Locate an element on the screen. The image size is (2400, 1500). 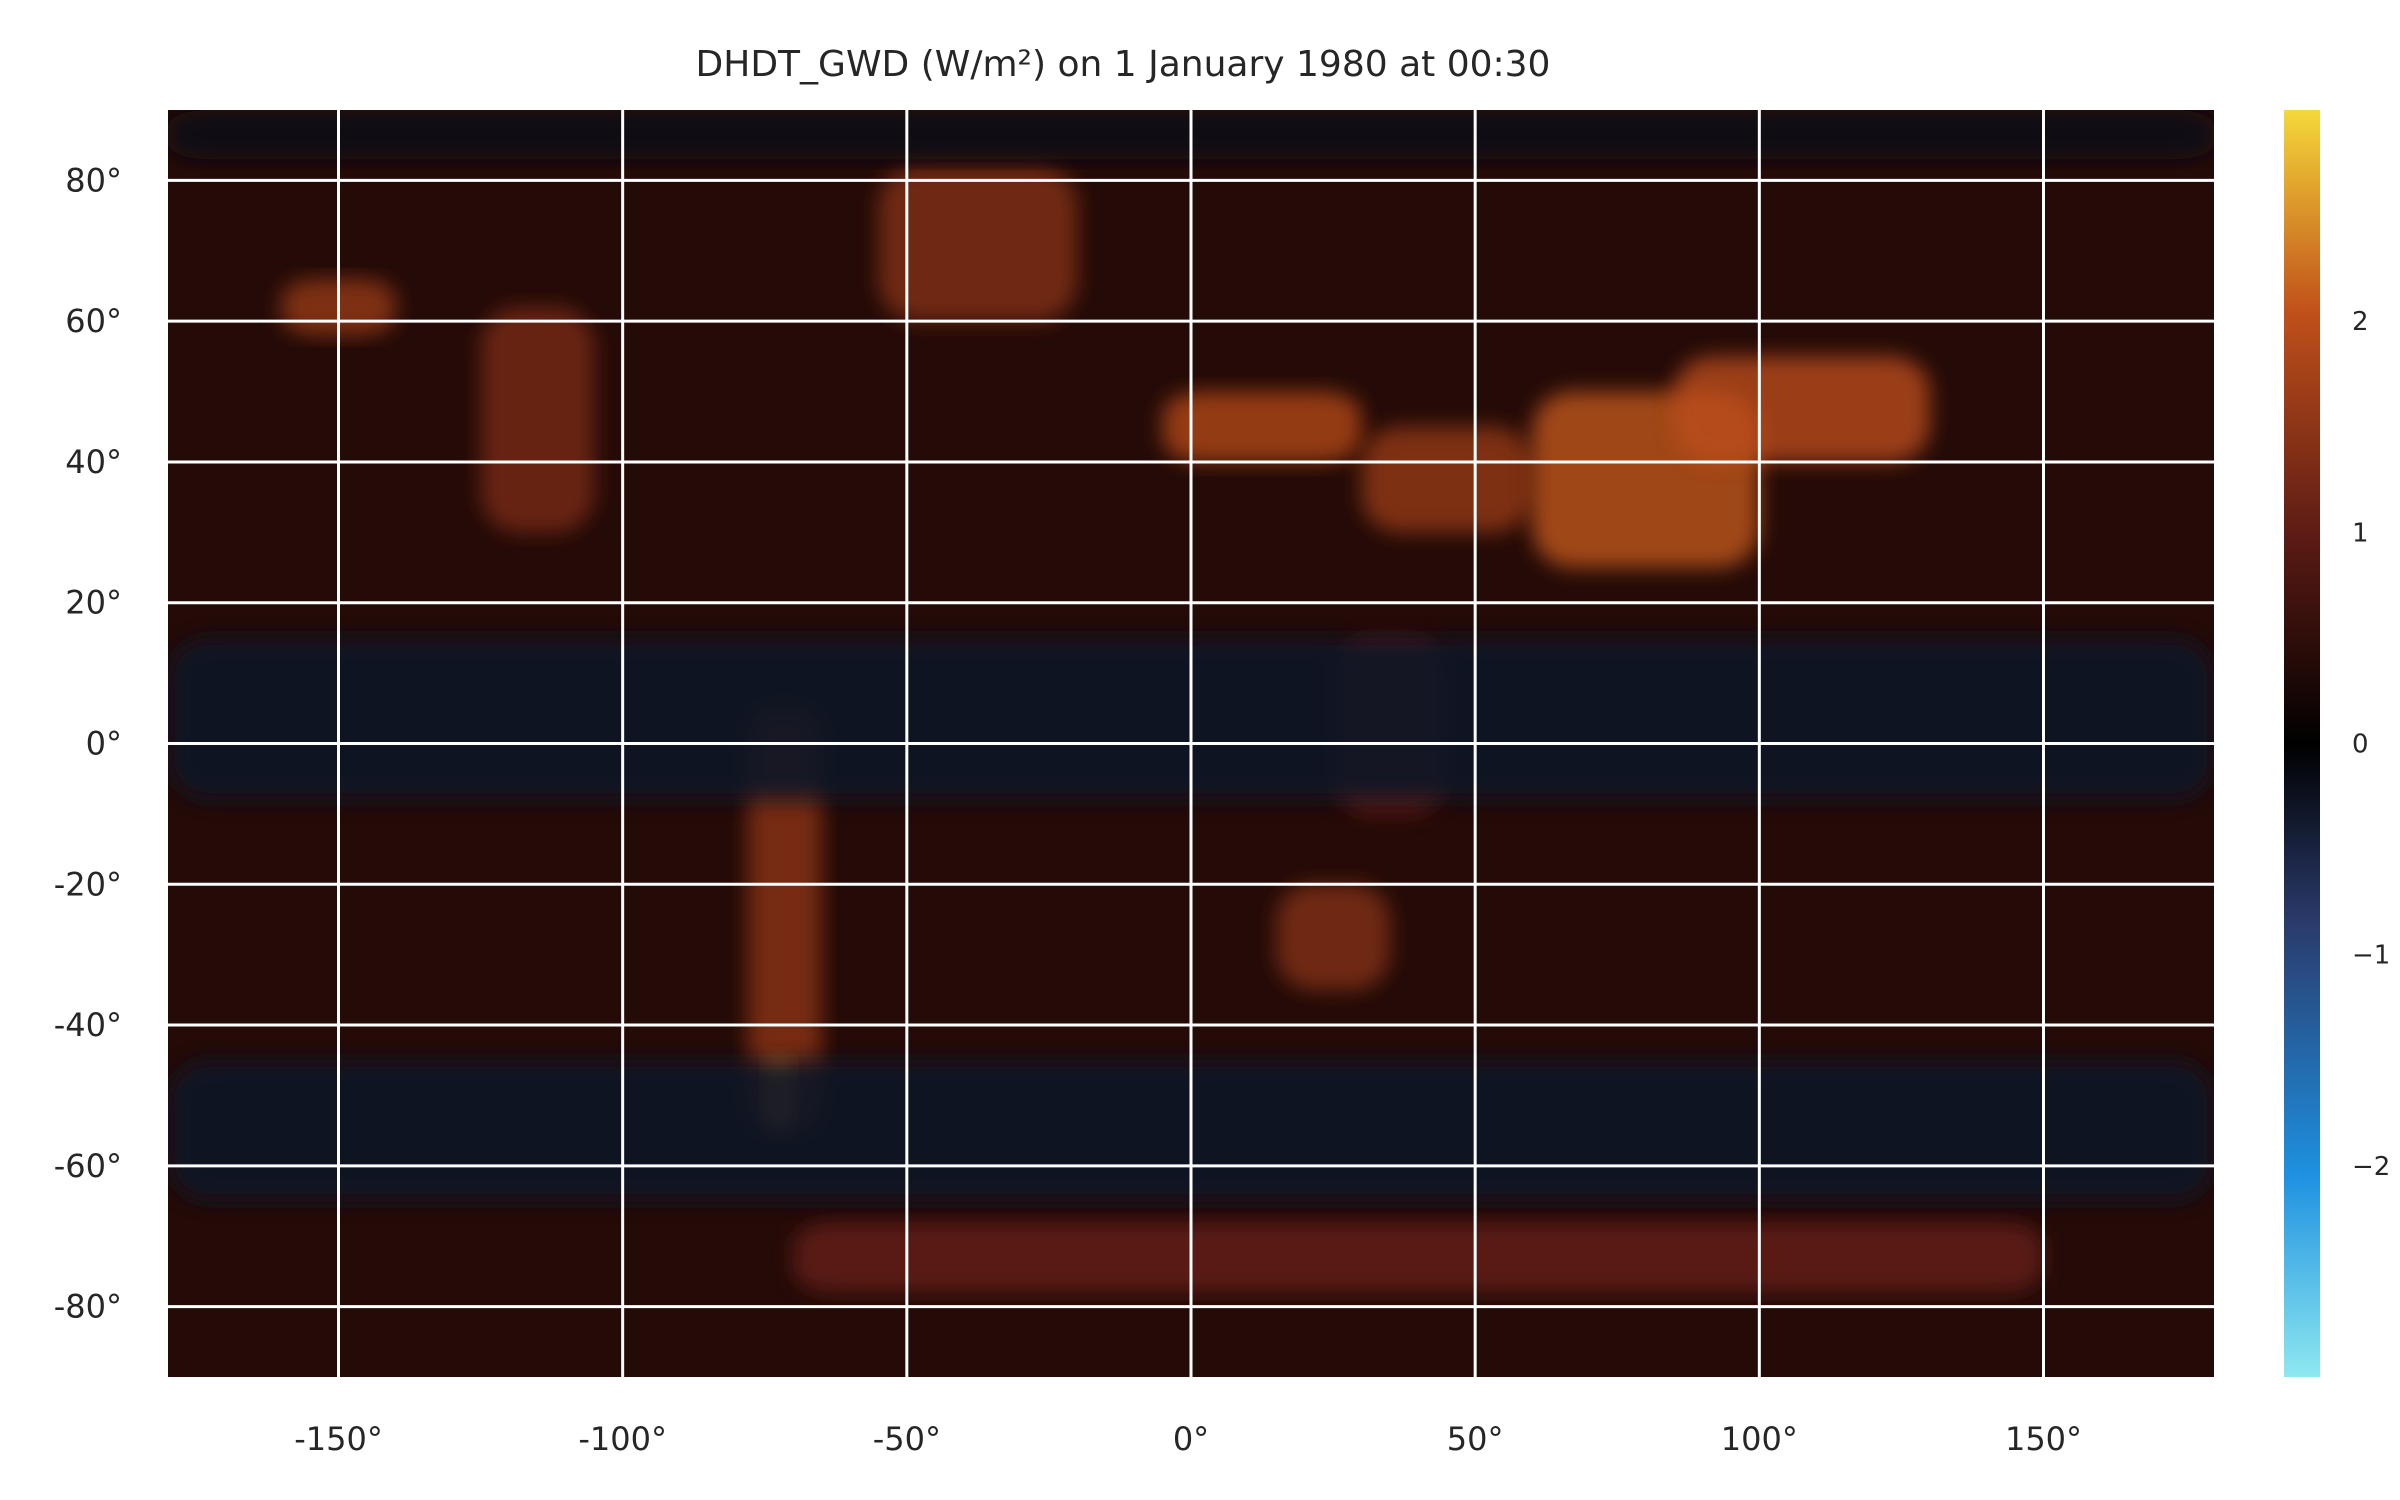
y-tick-label: 40° is located at coordinates (93, 462).